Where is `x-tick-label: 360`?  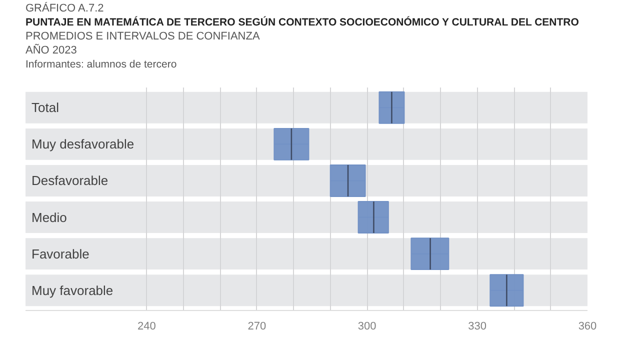 x-tick-label: 360 is located at coordinates (587, 326).